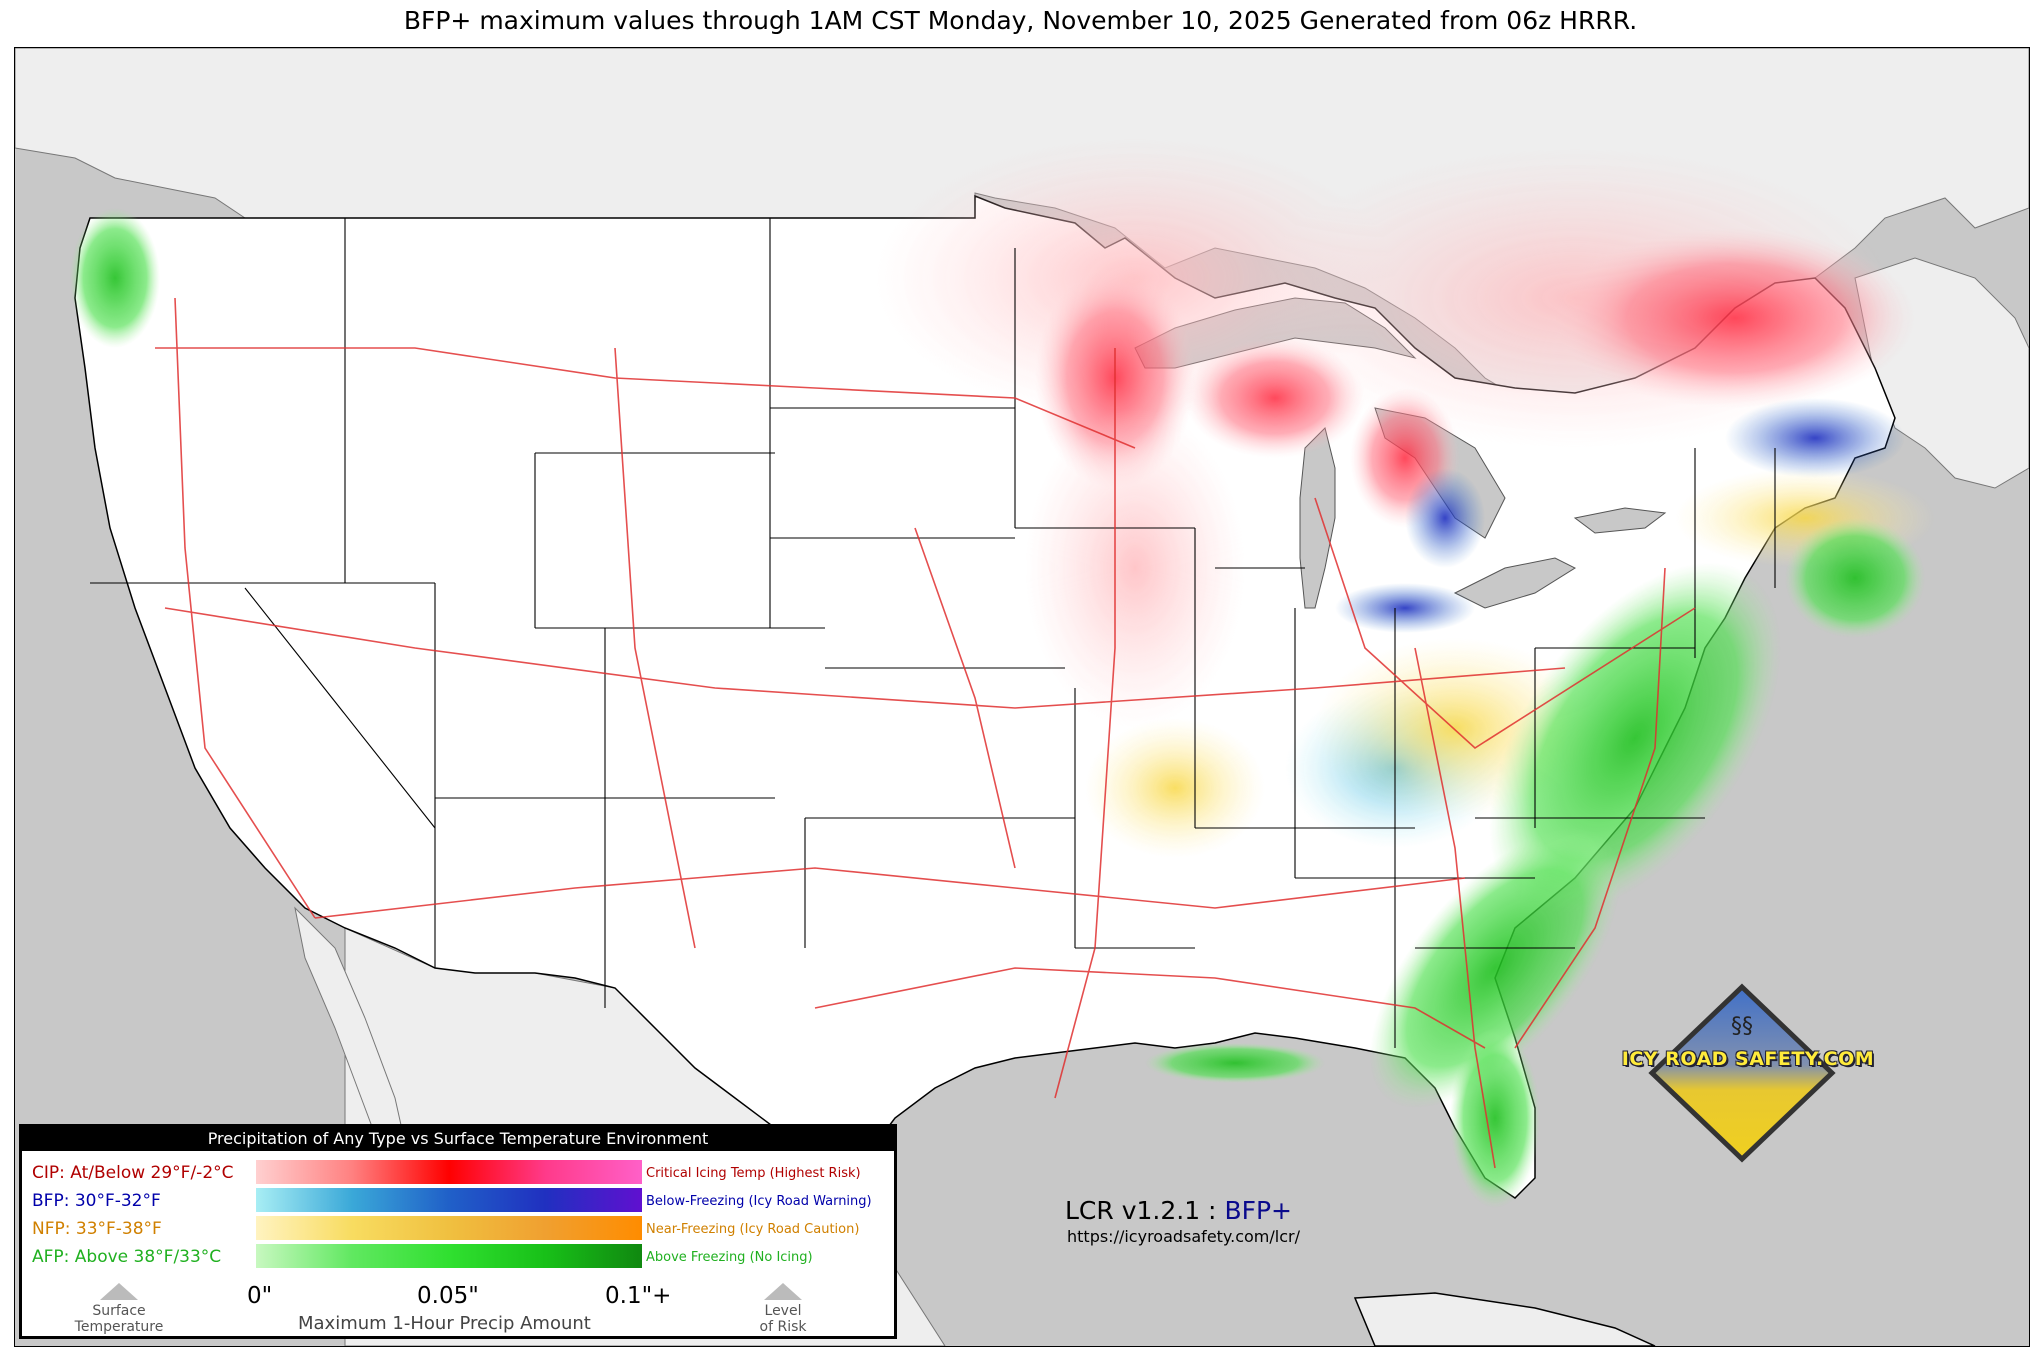 This screenshot has height=1359, width=2041. What do you see at coordinates (1635, 738) in the screenshot?
I see `precip-green-appalachia` at bounding box center [1635, 738].